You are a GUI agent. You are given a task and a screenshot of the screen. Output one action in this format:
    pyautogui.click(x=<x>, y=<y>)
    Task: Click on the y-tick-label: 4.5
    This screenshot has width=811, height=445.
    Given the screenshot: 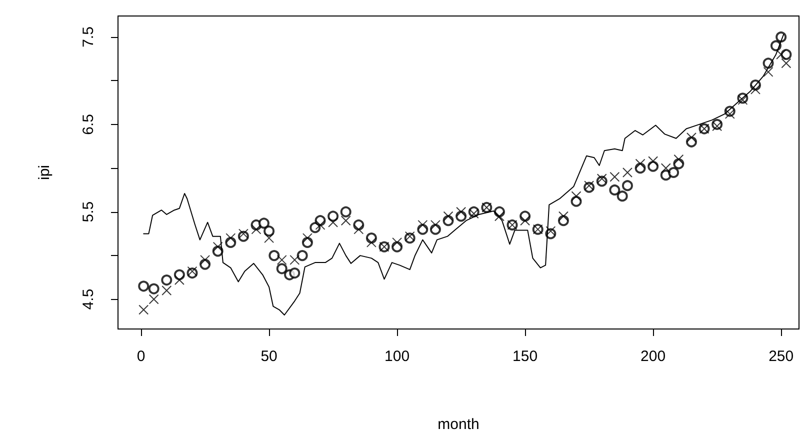 What is the action you would take?
    pyautogui.click(x=88, y=299)
    